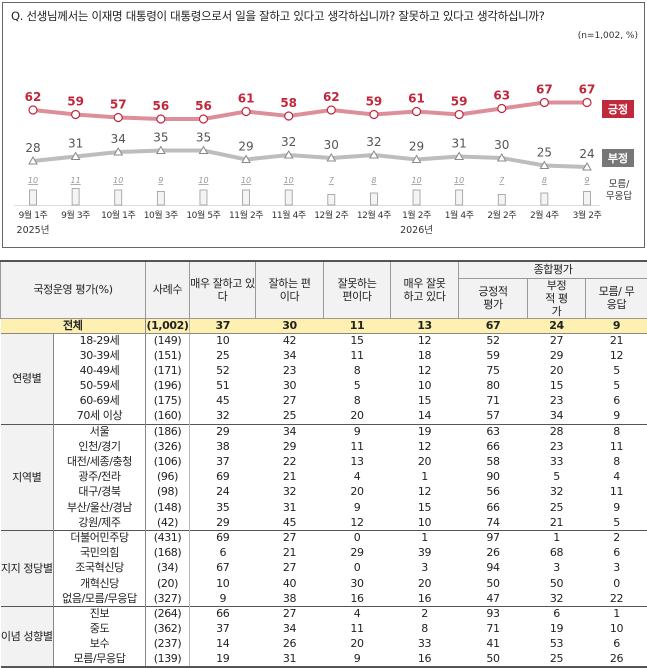 The image size is (647, 668). What do you see at coordinates (425, 507) in the screenshot?
I see `cell: 15` at bounding box center [425, 507].